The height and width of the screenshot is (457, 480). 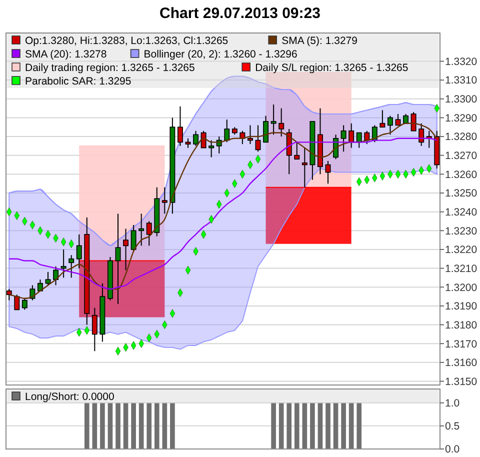 What do you see at coordinates (461, 382) in the screenshot?
I see `y-tick-label: 1.3150` at bounding box center [461, 382].